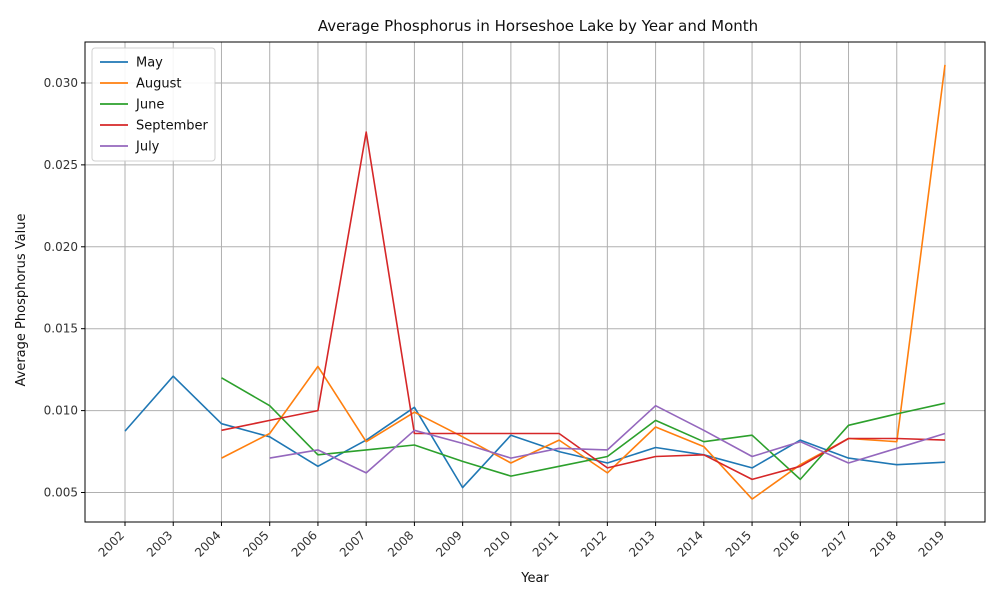 This screenshot has width=1000, height=600. I want to click on y-tick-label: 0.005, so click(61, 493).